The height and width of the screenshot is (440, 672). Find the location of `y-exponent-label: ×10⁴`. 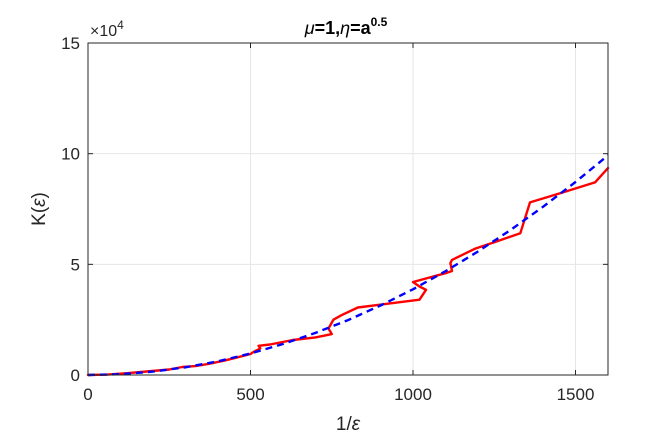

y-exponent-label: ×10⁴ is located at coordinates (107, 29).